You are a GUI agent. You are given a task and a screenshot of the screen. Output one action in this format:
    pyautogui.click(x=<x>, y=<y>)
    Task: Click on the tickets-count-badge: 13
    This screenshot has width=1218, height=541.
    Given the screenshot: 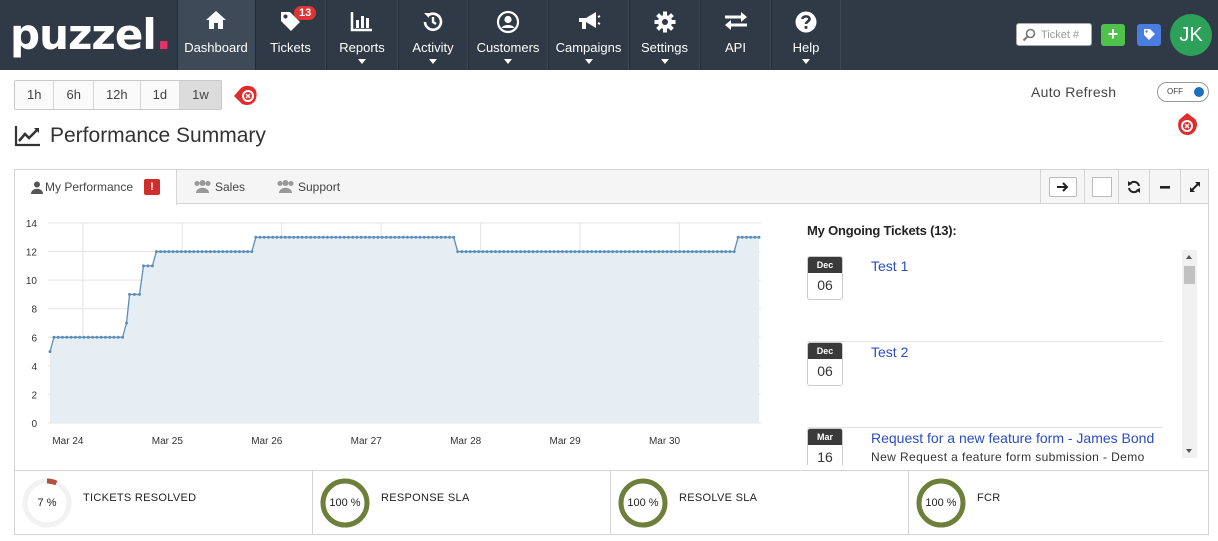 What is the action you would take?
    pyautogui.click(x=305, y=13)
    